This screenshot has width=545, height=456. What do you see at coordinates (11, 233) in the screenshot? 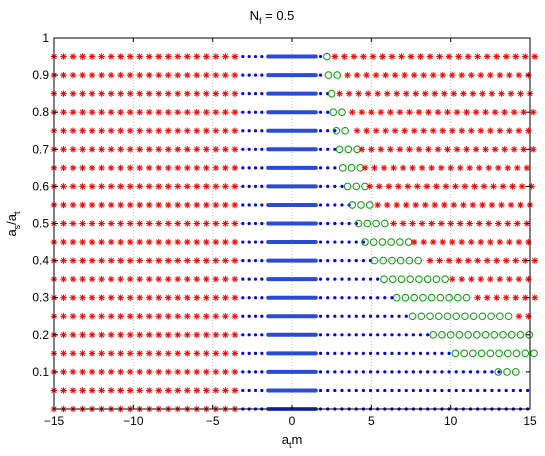
I see `ylabel-base: a` at bounding box center [11, 233].